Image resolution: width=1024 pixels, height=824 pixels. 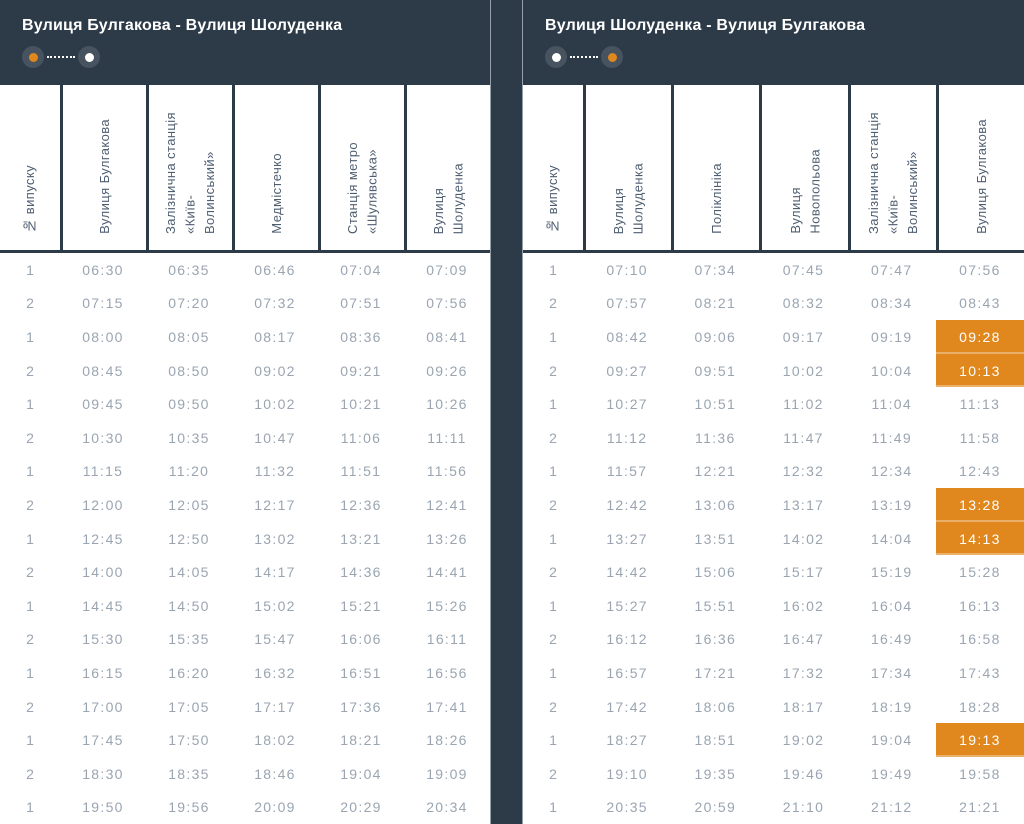 I want to click on time-cell: 13:17, so click(x=803, y=504).